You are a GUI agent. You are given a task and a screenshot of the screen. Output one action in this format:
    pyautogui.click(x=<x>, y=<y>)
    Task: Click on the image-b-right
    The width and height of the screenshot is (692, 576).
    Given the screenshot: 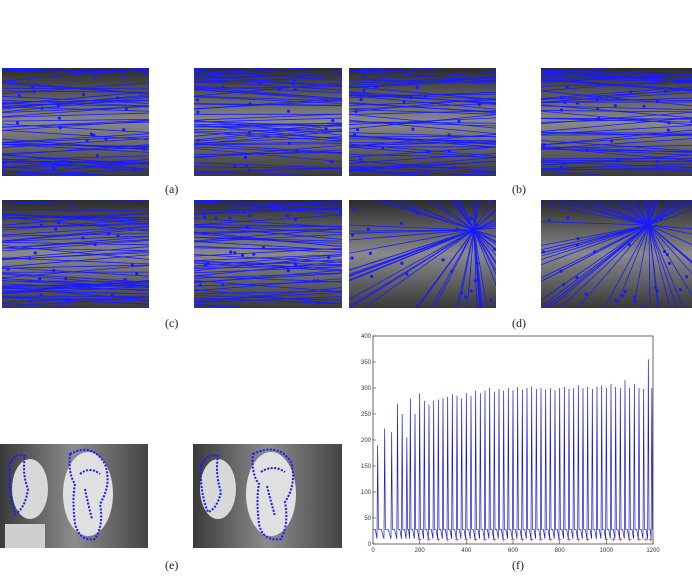 What is the action you would take?
    pyautogui.click(x=616, y=122)
    